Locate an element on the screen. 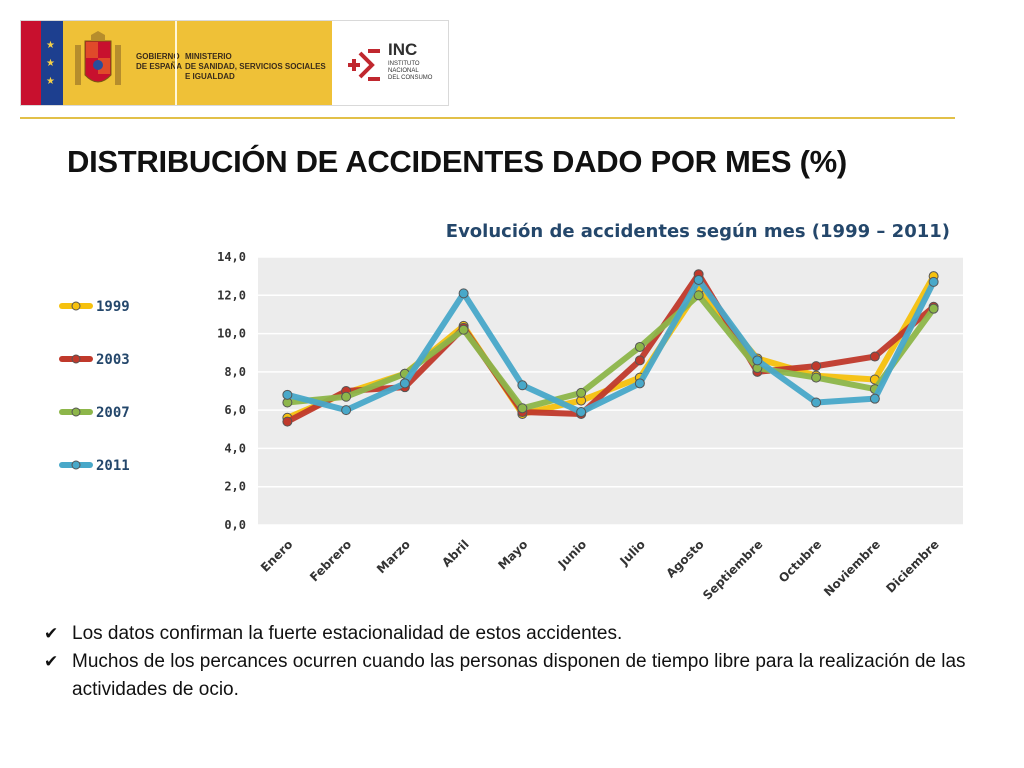 The height and width of the screenshot is (768, 1024). inc-subtitle: INSTITUTO NACIONAL DEL CONSUMO is located at coordinates (418, 71).